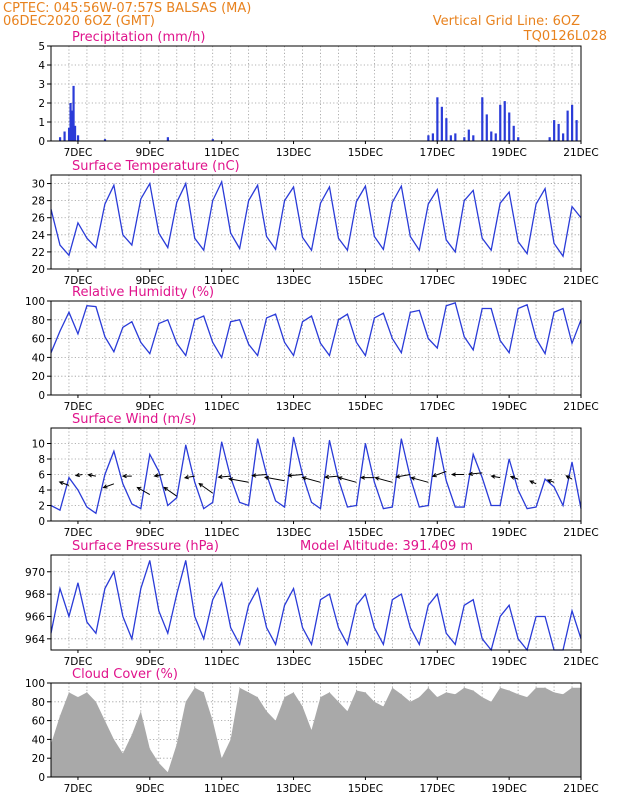 Image resolution: width=618 pixels, height=800 pixels. I want to click on panel-grid, so click(315, 475).